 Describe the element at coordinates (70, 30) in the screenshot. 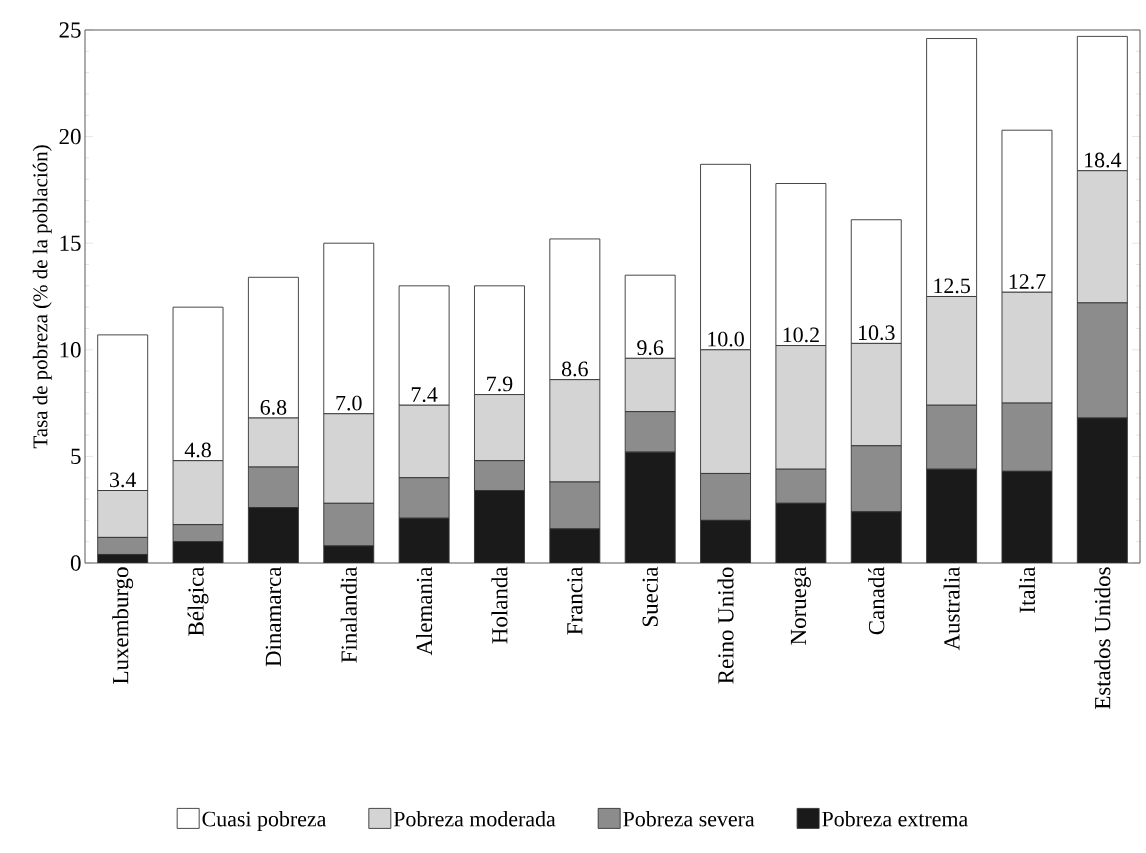

I see `y-tick-label: 25` at that location.